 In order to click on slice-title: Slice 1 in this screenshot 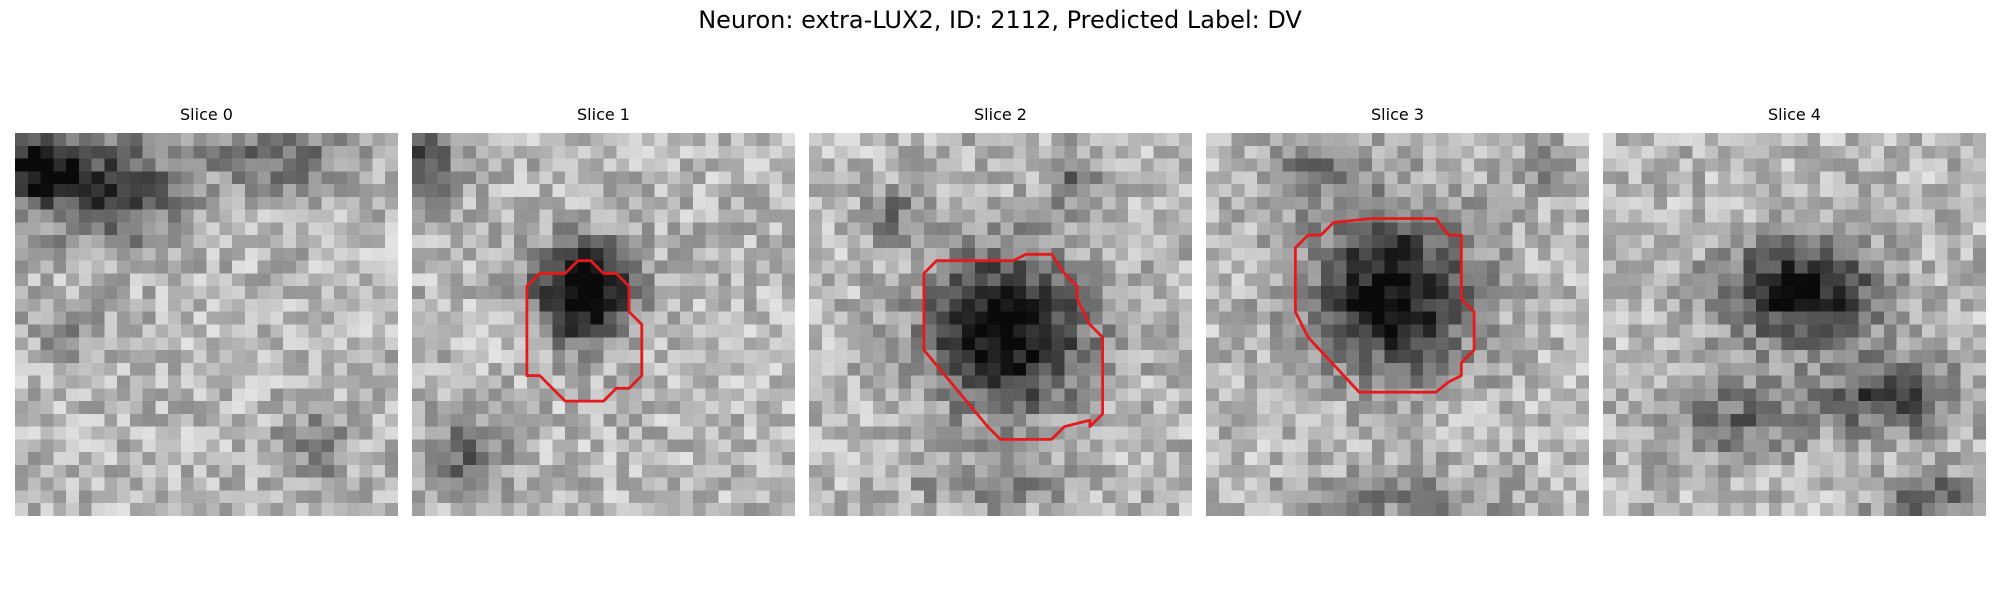, I will do `click(603, 114)`.